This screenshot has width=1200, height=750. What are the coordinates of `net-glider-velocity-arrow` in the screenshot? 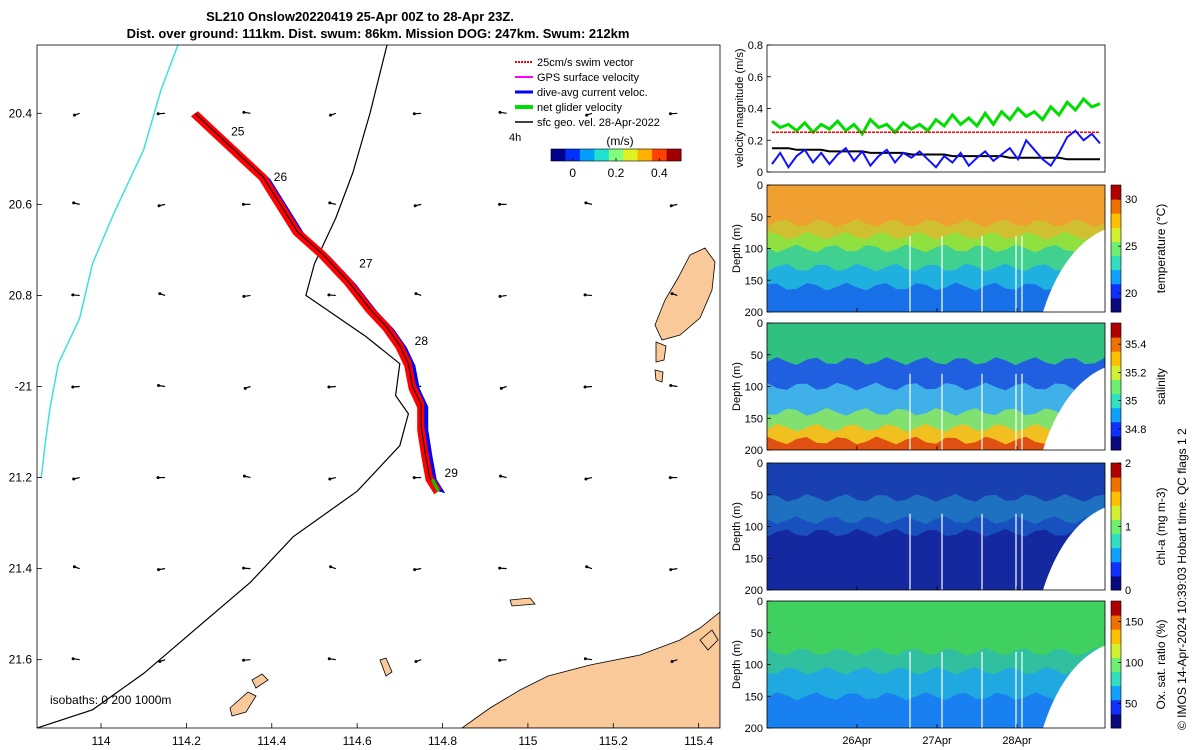 It's located at (435, 485).